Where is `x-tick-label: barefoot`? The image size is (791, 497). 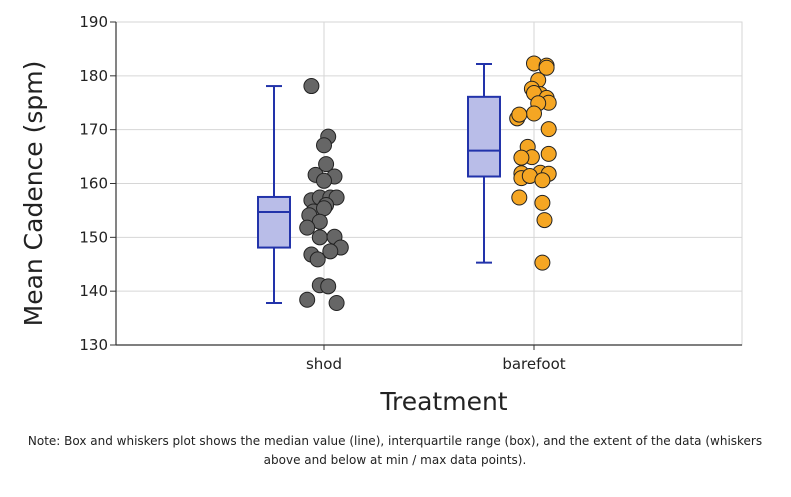
x-tick-label: barefoot is located at coordinates (533, 364).